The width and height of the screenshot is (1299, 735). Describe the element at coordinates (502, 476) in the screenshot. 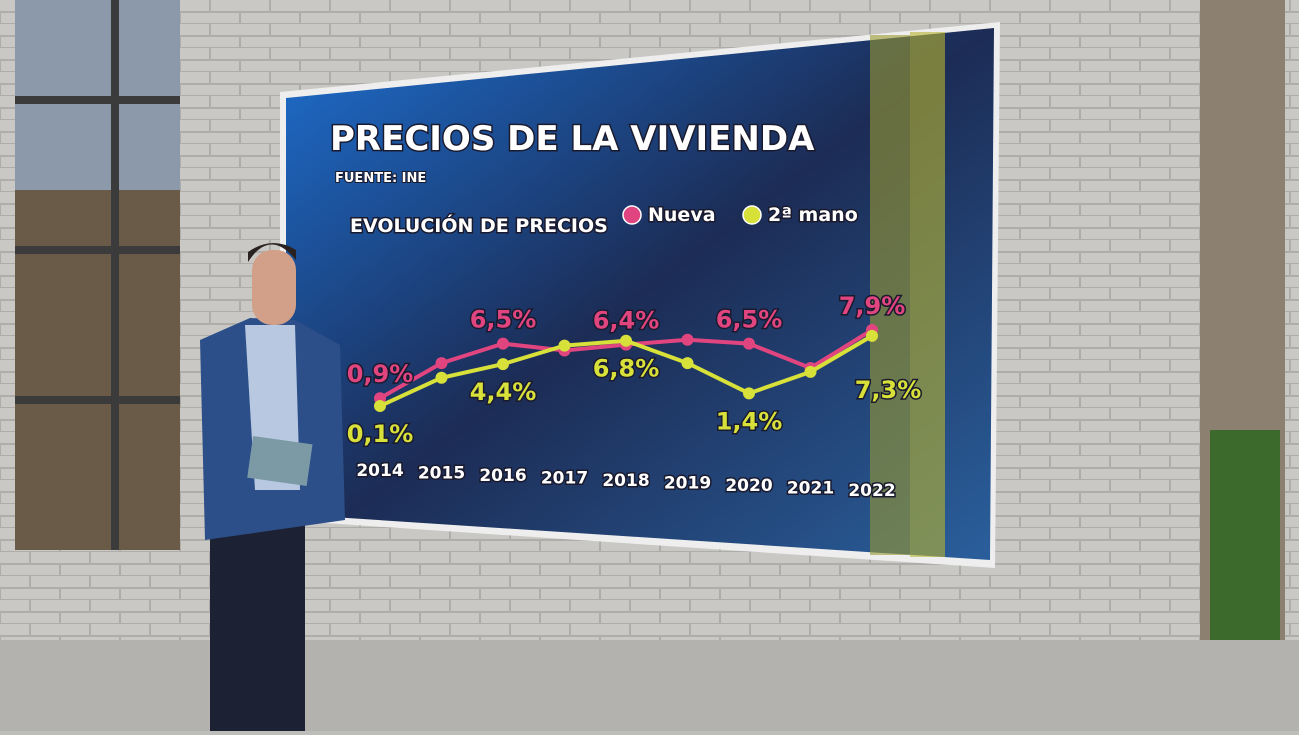

I see `x-tick-label: 2016` at that location.